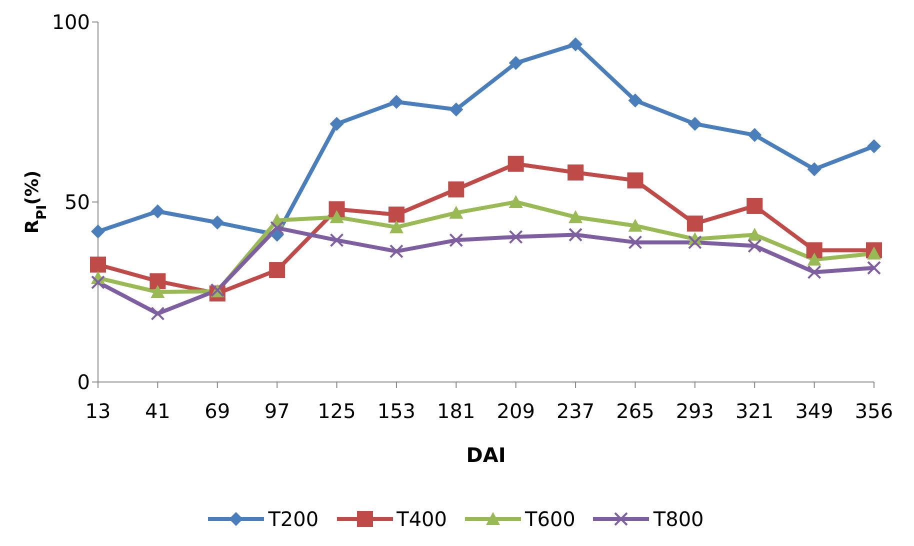 This screenshot has width=914, height=546. I want to click on x-tick-label: 69, so click(217, 411).